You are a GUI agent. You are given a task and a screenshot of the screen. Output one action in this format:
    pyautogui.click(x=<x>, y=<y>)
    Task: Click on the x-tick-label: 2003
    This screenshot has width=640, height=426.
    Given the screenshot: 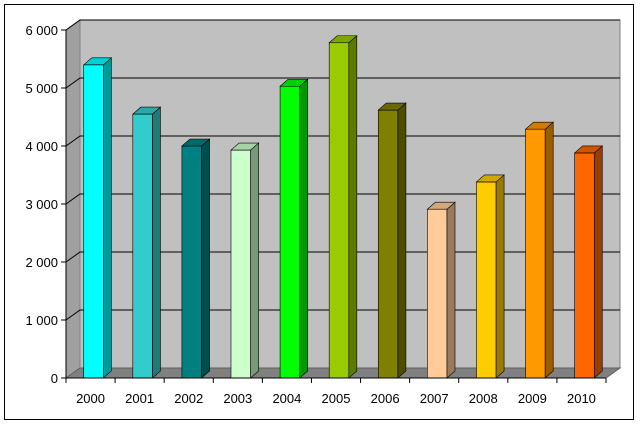 What is the action you would take?
    pyautogui.click(x=237, y=398)
    